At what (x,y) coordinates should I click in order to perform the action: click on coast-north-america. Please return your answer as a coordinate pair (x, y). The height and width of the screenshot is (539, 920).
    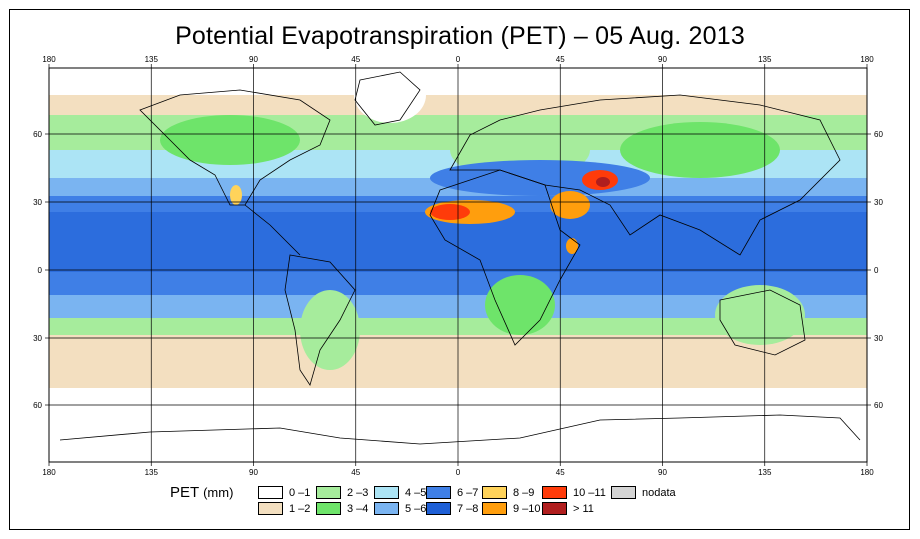
    Looking at the image, I should click on (235, 147).